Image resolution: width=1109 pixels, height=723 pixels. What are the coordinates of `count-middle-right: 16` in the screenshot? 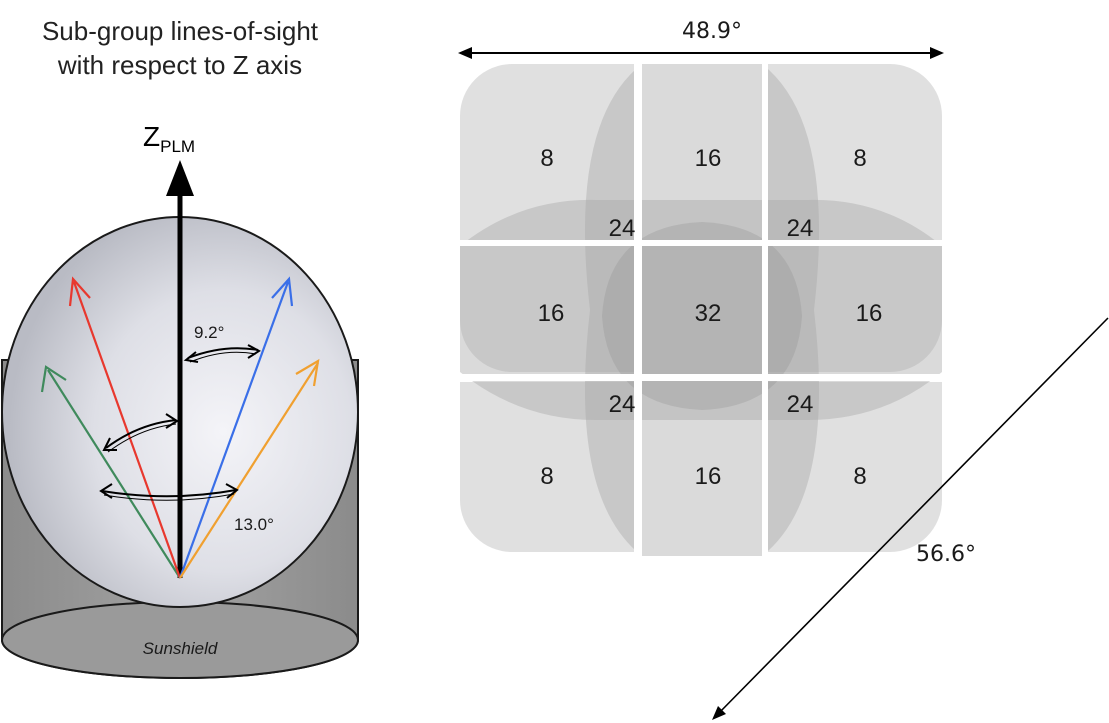 It's located at (869, 313).